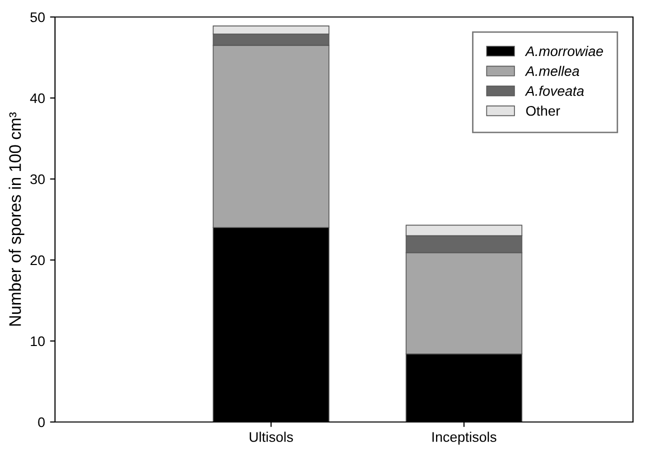 This screenshot has width=653, height=452. What do you see at coordinates (271, 437) in the screenshot?
I see `x-tick-label: Ultisols` at bounding box center [271, 437].